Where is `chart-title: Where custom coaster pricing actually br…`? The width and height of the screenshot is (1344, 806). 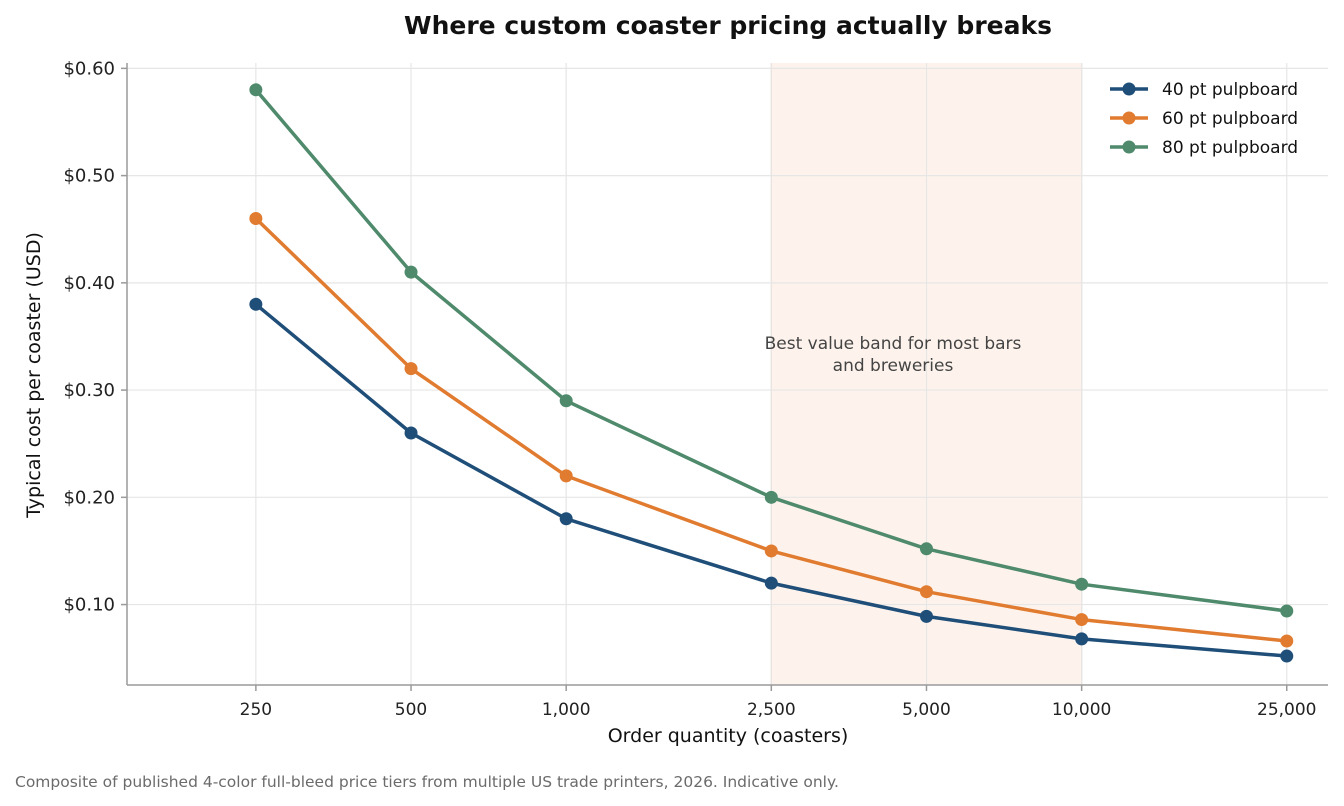
chart-title: Where custom coaster pricing actually br… is located at coordinates (728, 25).